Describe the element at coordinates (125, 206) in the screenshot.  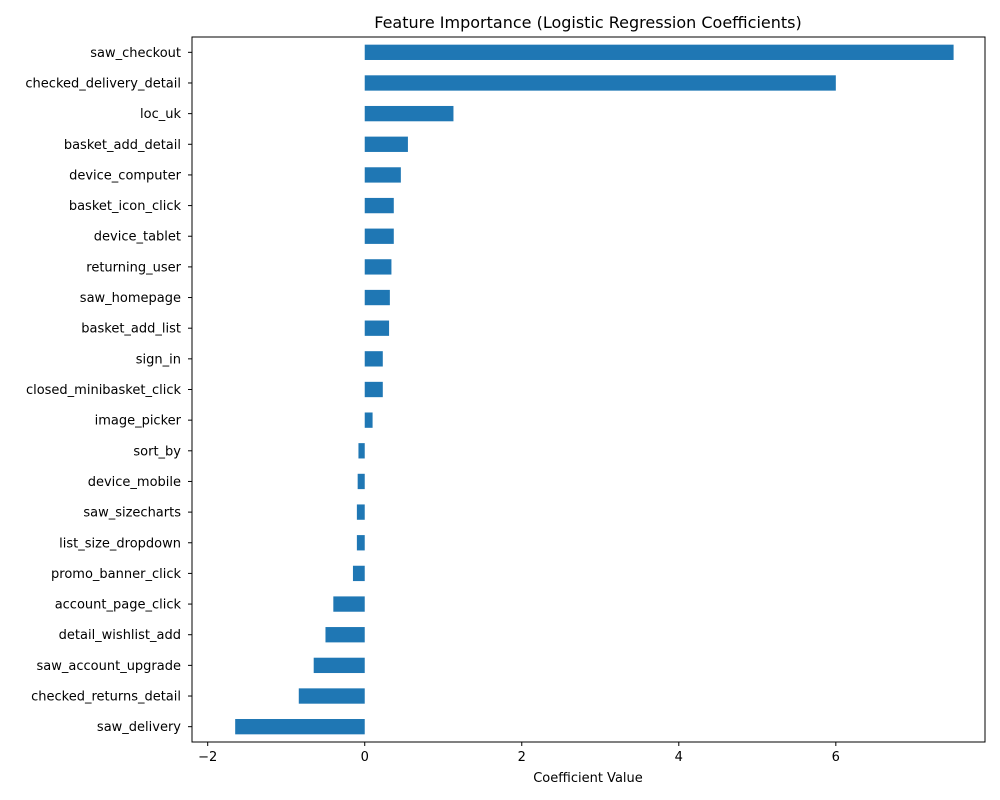
I see `y-tick-label: basket_icon_click` at that location.